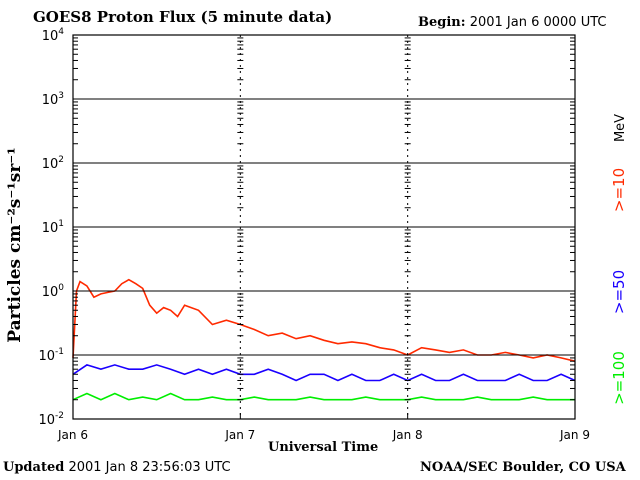 This screenshot has width=640, height=480. What do you see at coordinates (323, 447) in the screenshot?
I see `x-axis-label: Universal Time` at bounding box center [323, 447].